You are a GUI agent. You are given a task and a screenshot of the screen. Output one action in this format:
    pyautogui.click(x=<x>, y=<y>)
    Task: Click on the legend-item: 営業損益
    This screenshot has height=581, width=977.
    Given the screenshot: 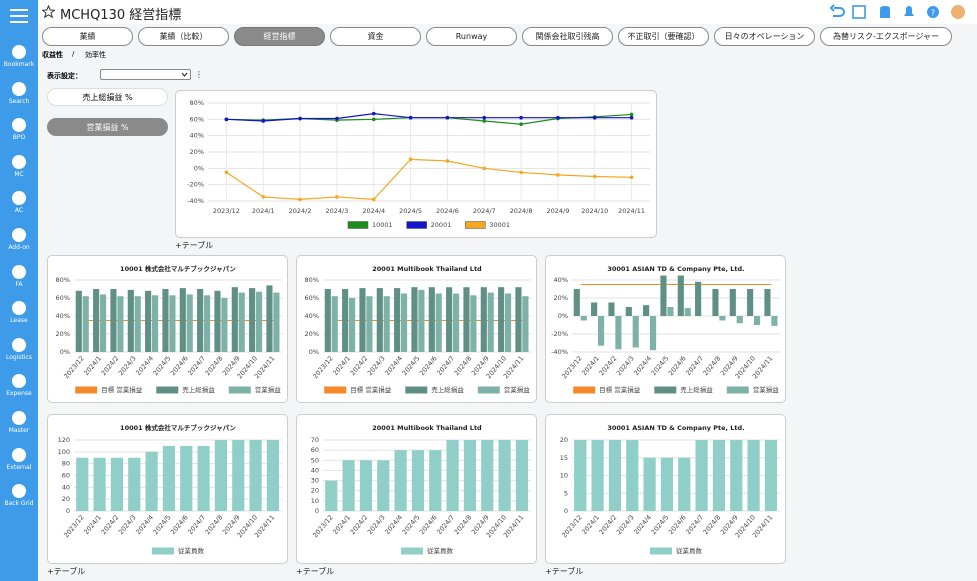 What is the action you would take?
    pyautogui.click(x=503, y=389)
    